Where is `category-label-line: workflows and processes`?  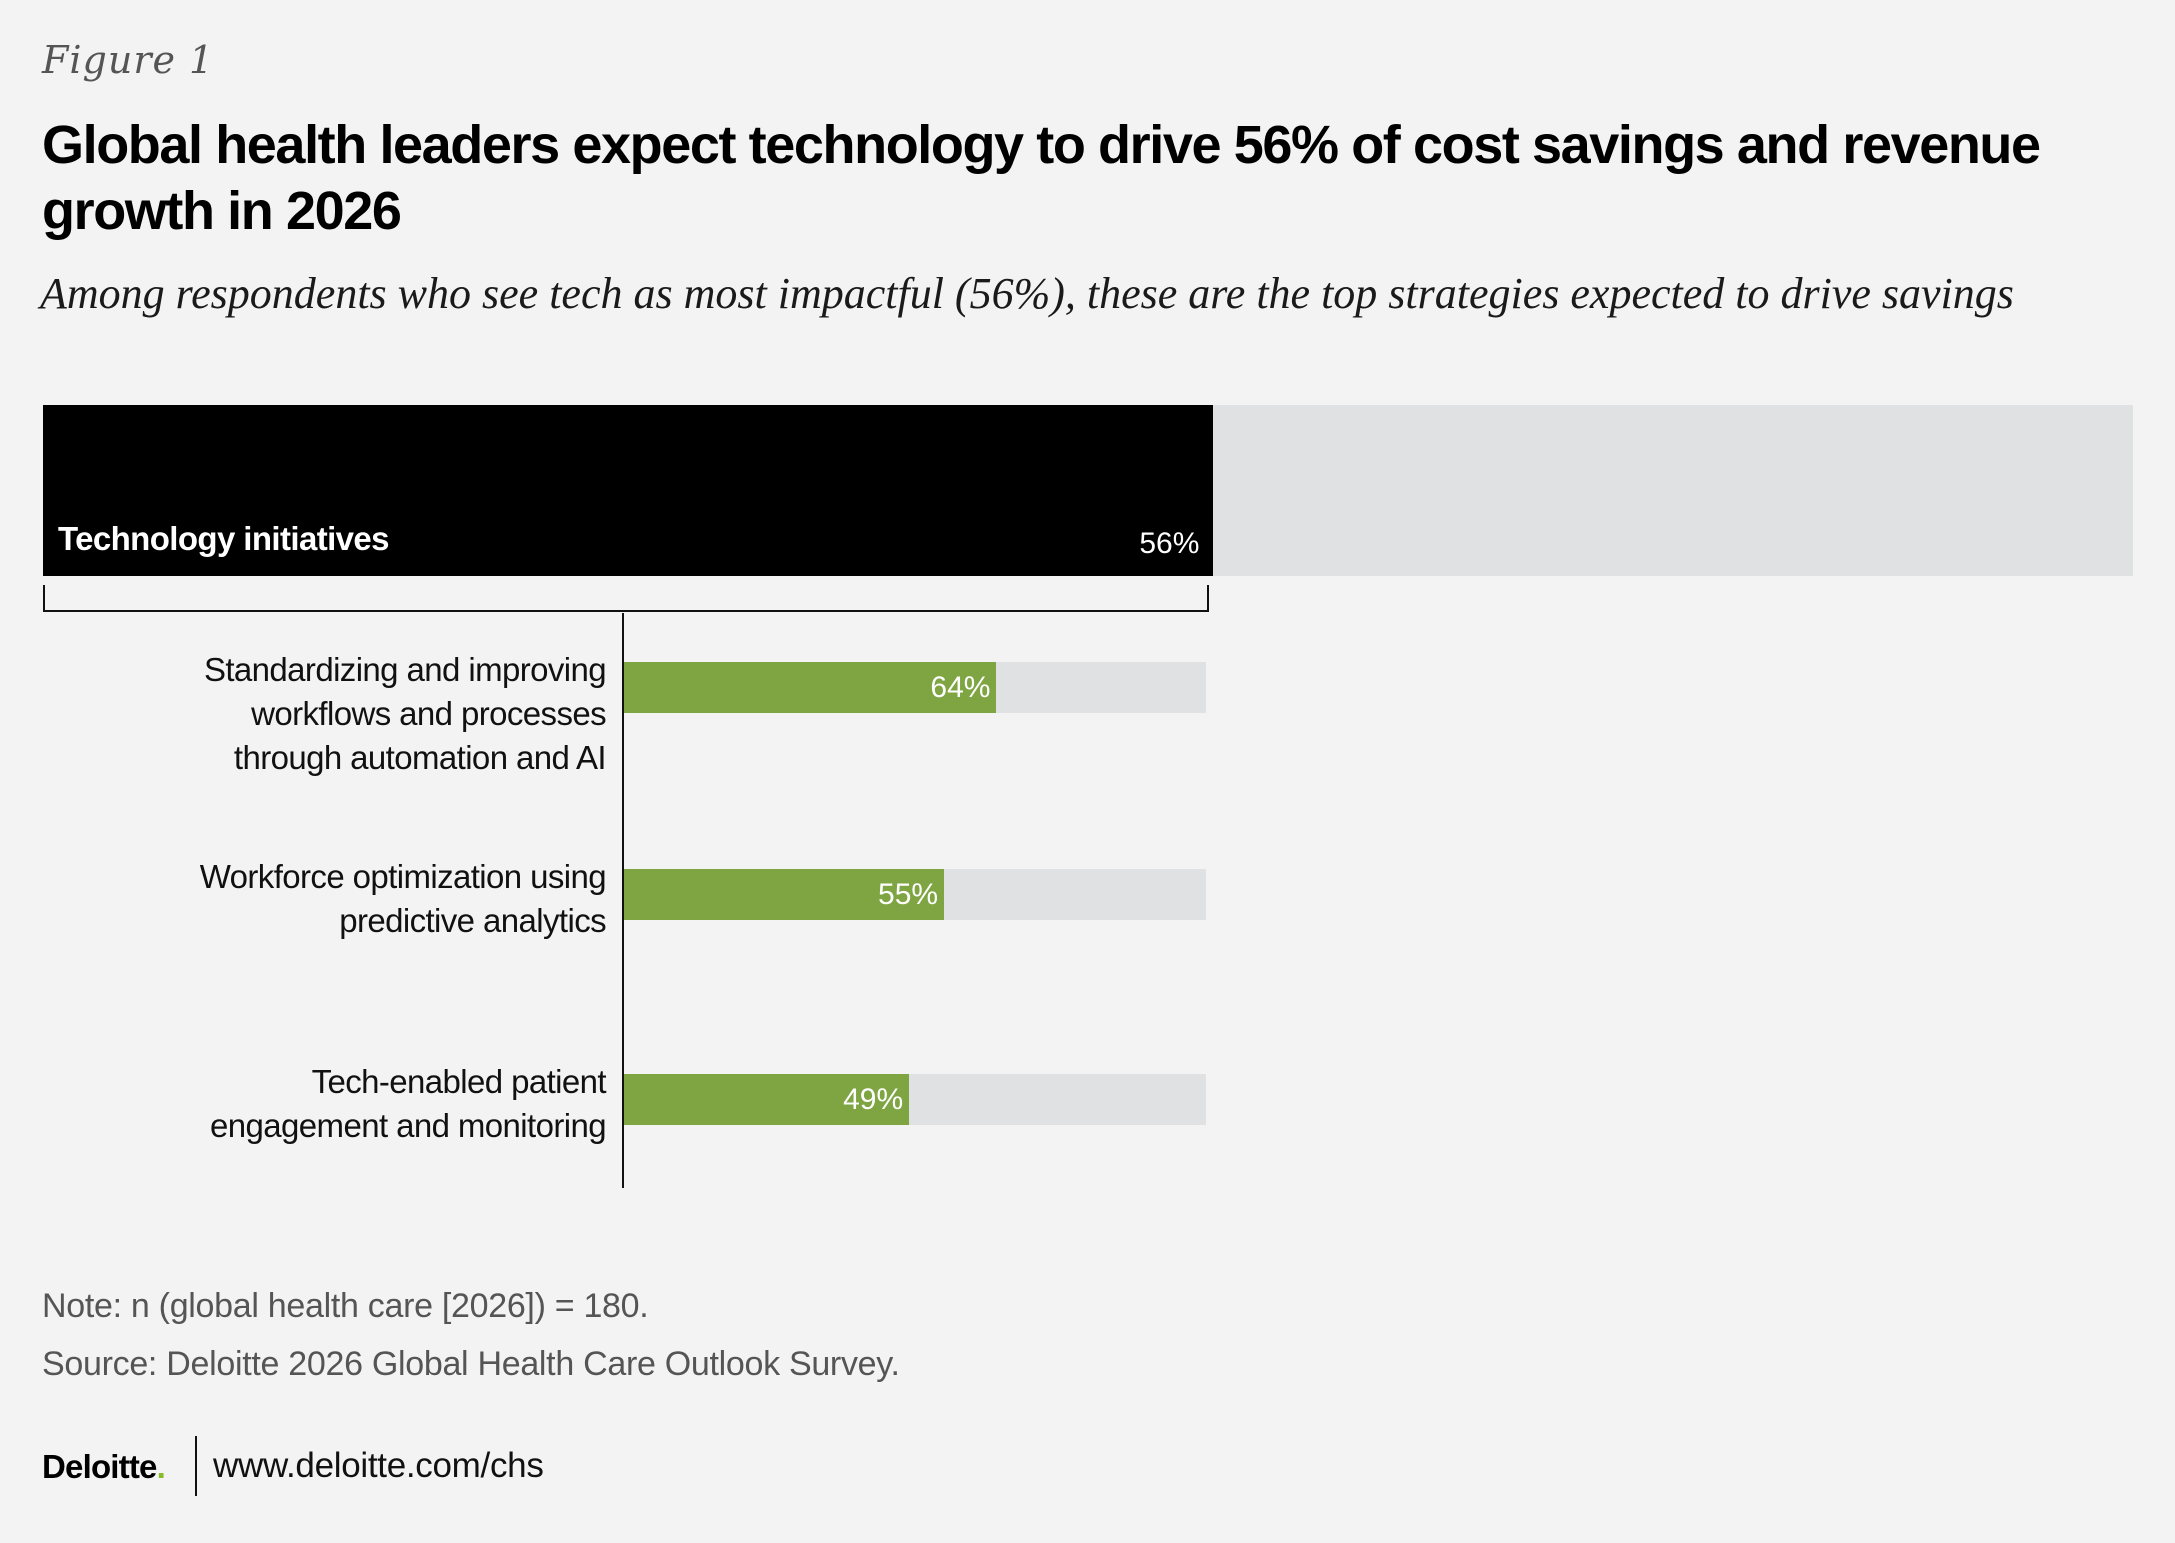 category-label-line: workflows and processes is located at coordinates (428, 713).